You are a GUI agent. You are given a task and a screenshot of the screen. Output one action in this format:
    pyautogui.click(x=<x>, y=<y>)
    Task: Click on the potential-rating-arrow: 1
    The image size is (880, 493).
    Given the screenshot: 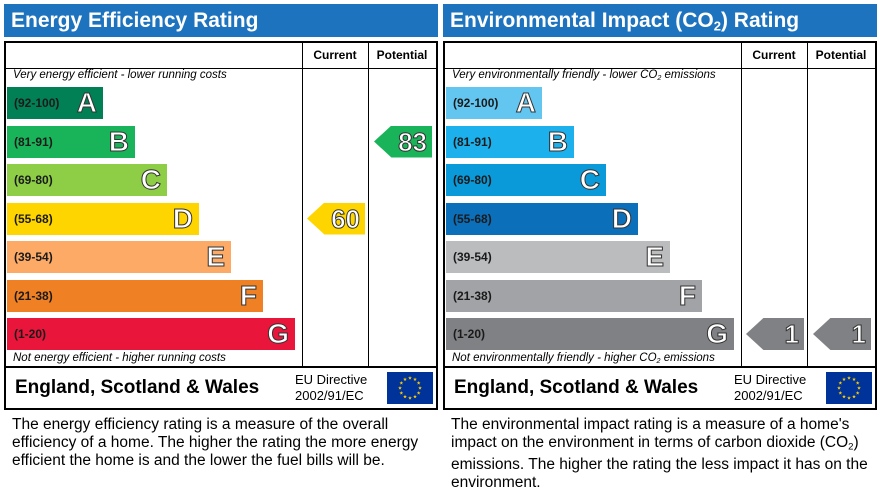 What is the action you would take?
    pyautogui.click(x=842, y=334)
    